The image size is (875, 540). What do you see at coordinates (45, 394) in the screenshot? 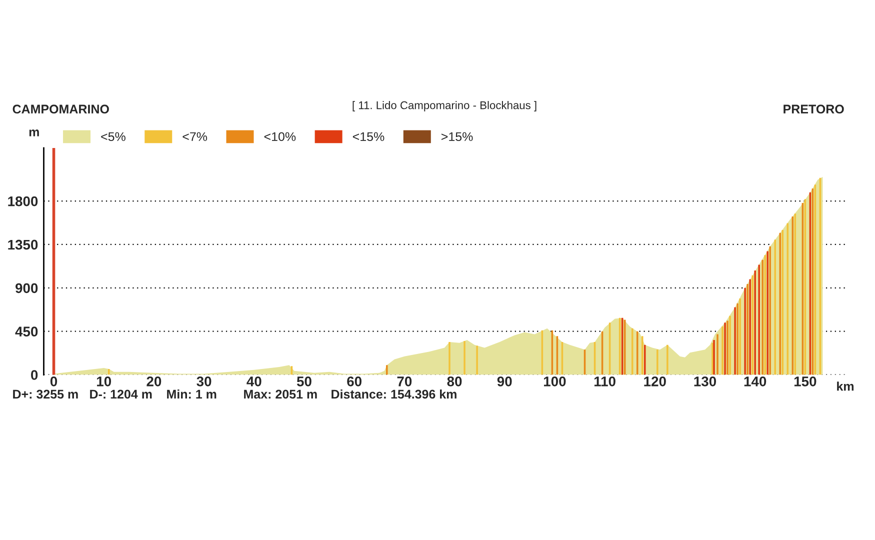
I see `text: D+: 3255 m` at bounding box center [45, 394].